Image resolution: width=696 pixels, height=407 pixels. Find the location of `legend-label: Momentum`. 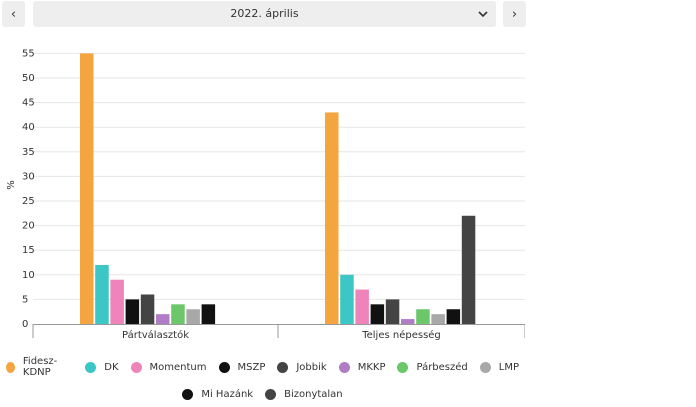

legend-label: Momentum is located at coordinates (178, 367).